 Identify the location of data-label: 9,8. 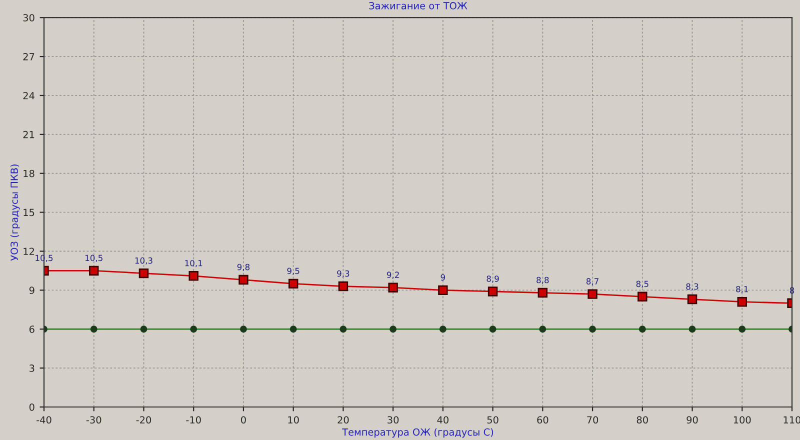
(243, 268).